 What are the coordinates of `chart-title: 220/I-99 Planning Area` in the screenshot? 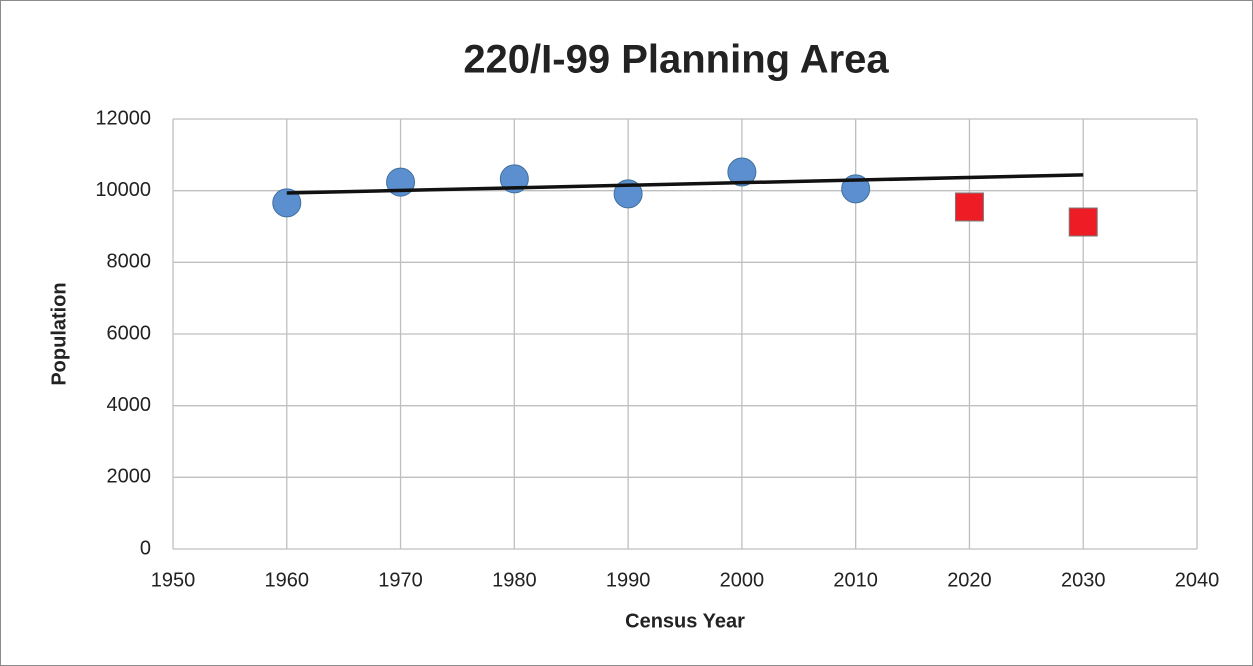 It's located at (676, 60).